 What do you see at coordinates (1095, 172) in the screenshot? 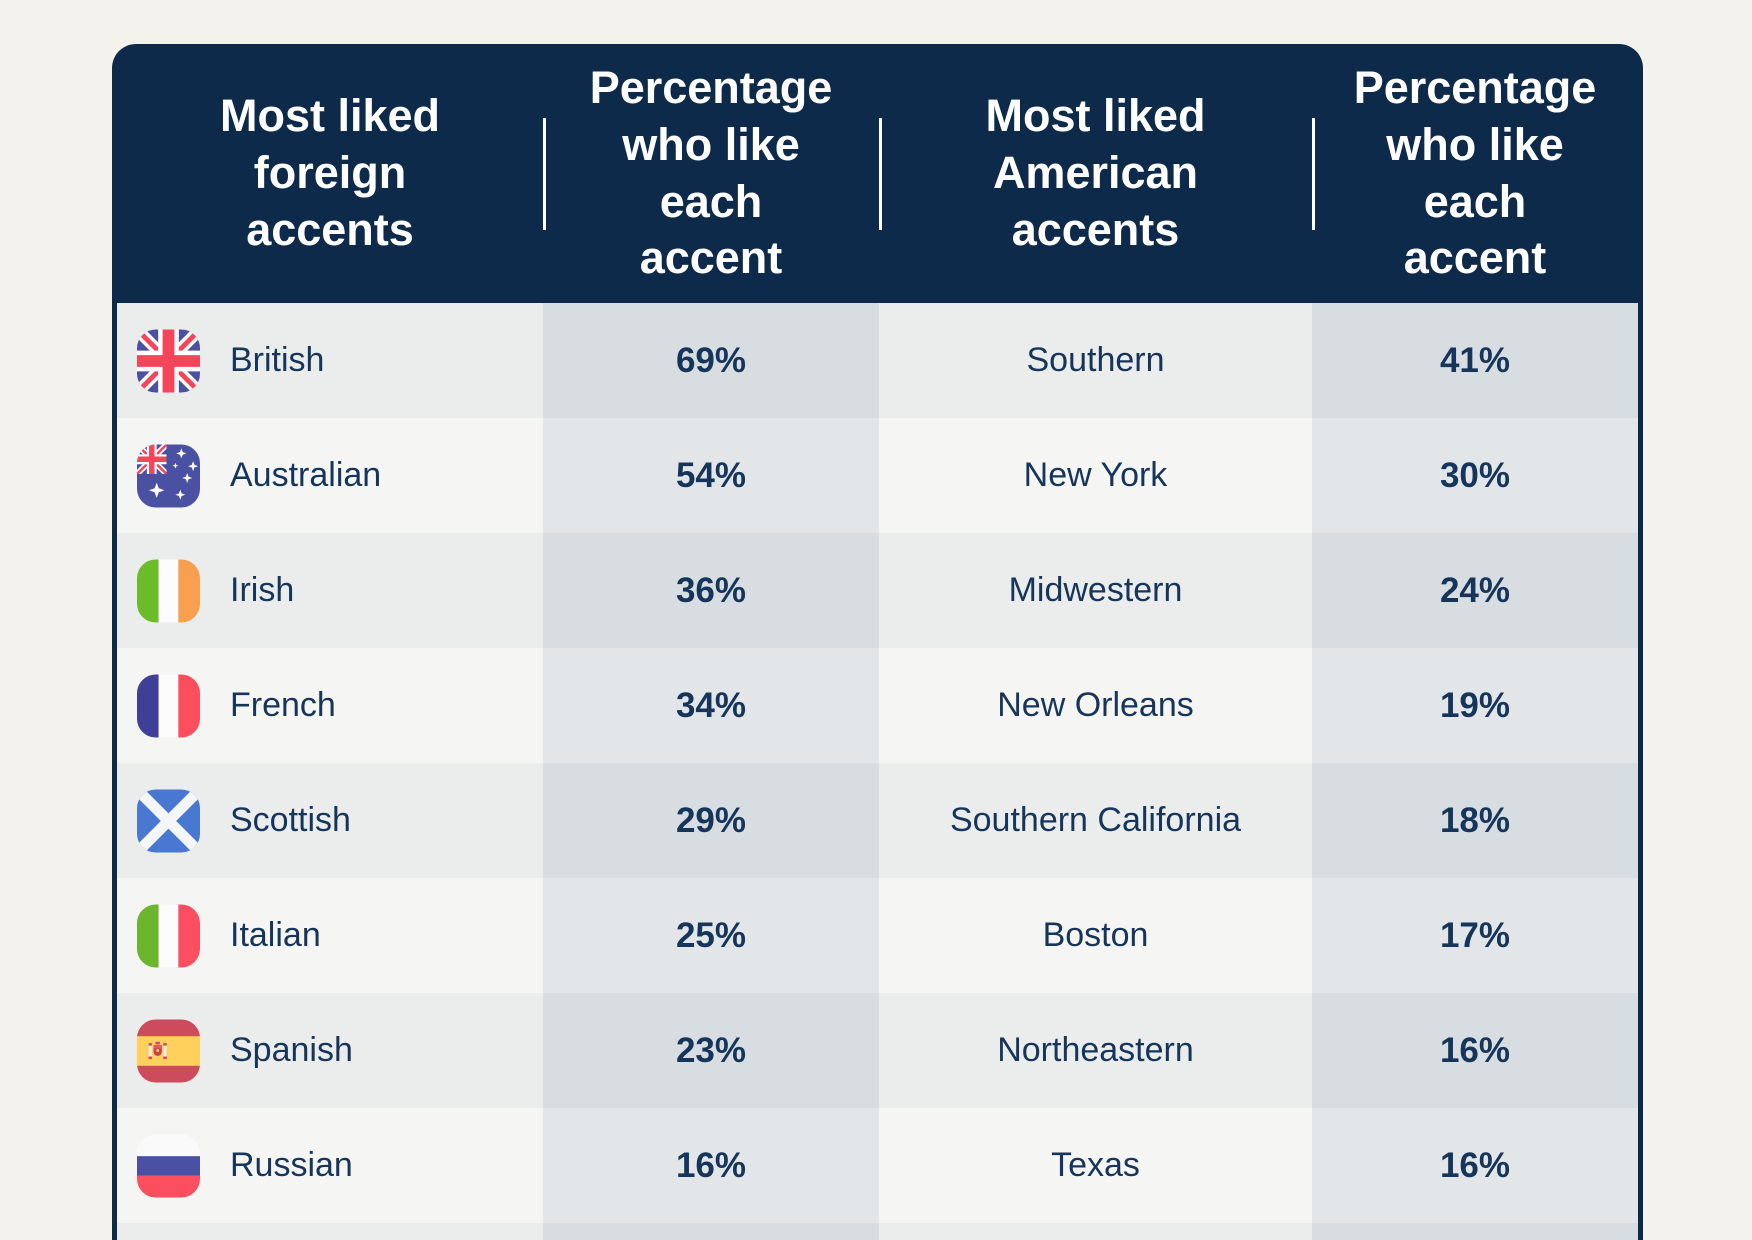
I see `header-most-liked-american-accents: Most liked American accents` at bounding box center [1095, 172].